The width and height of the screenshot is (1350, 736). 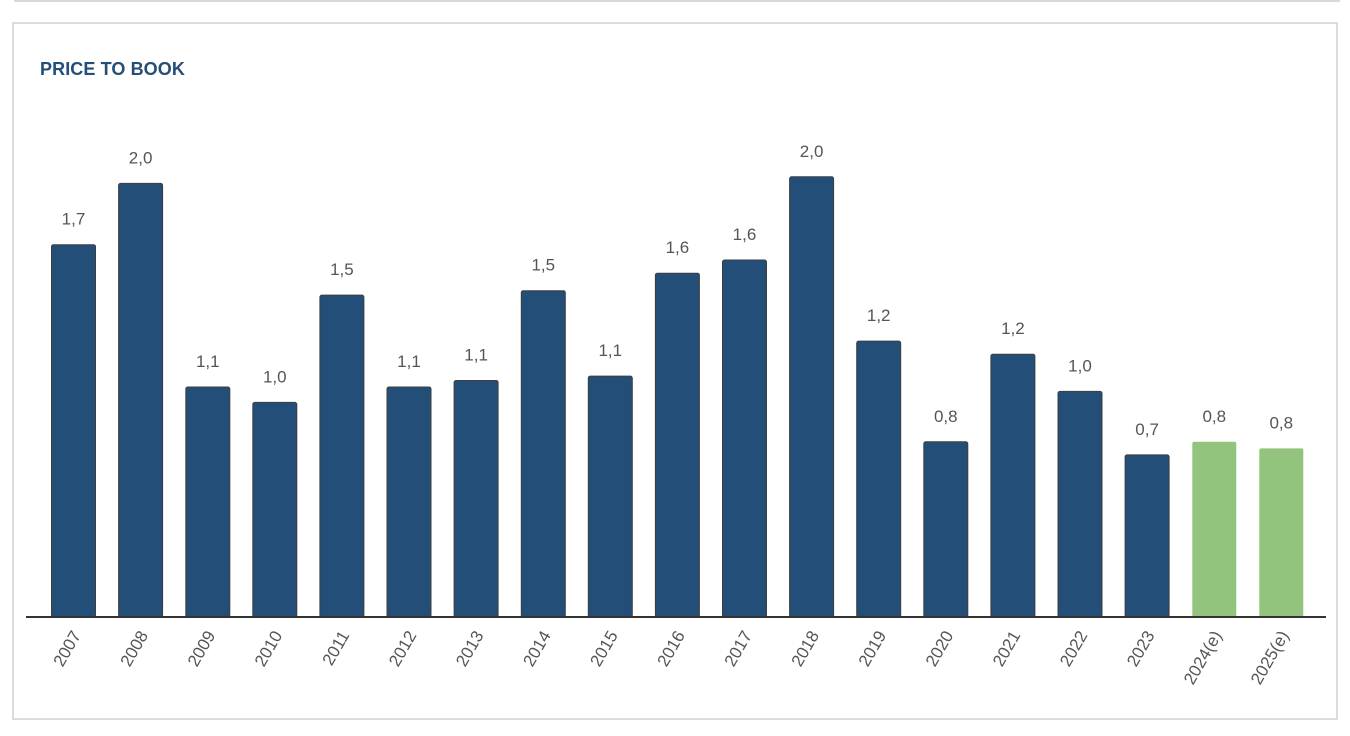 What do you see at coordinates (536, 649) in the screenshot?
I see `x-tick-label-2014: 2014` at bounding box center [536, 649].